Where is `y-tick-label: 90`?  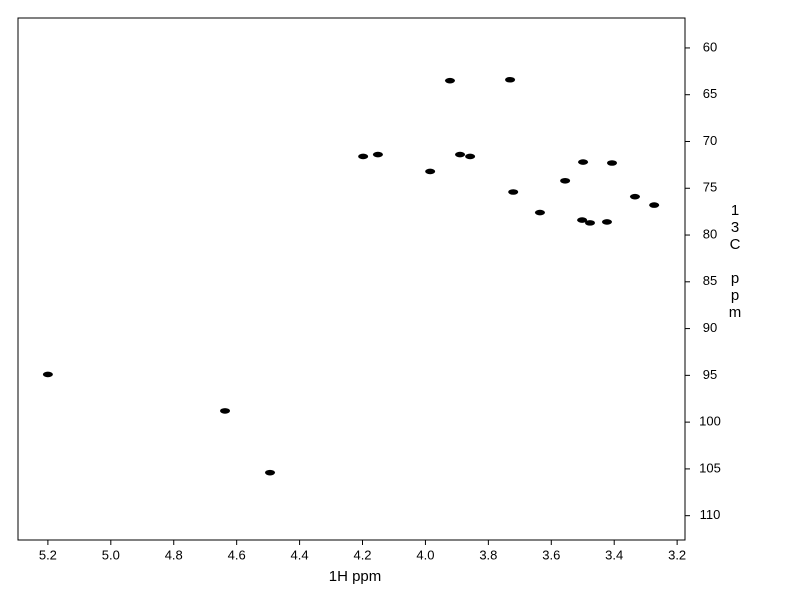
y-tick-label: 90 is located at coordinates (710, 327).